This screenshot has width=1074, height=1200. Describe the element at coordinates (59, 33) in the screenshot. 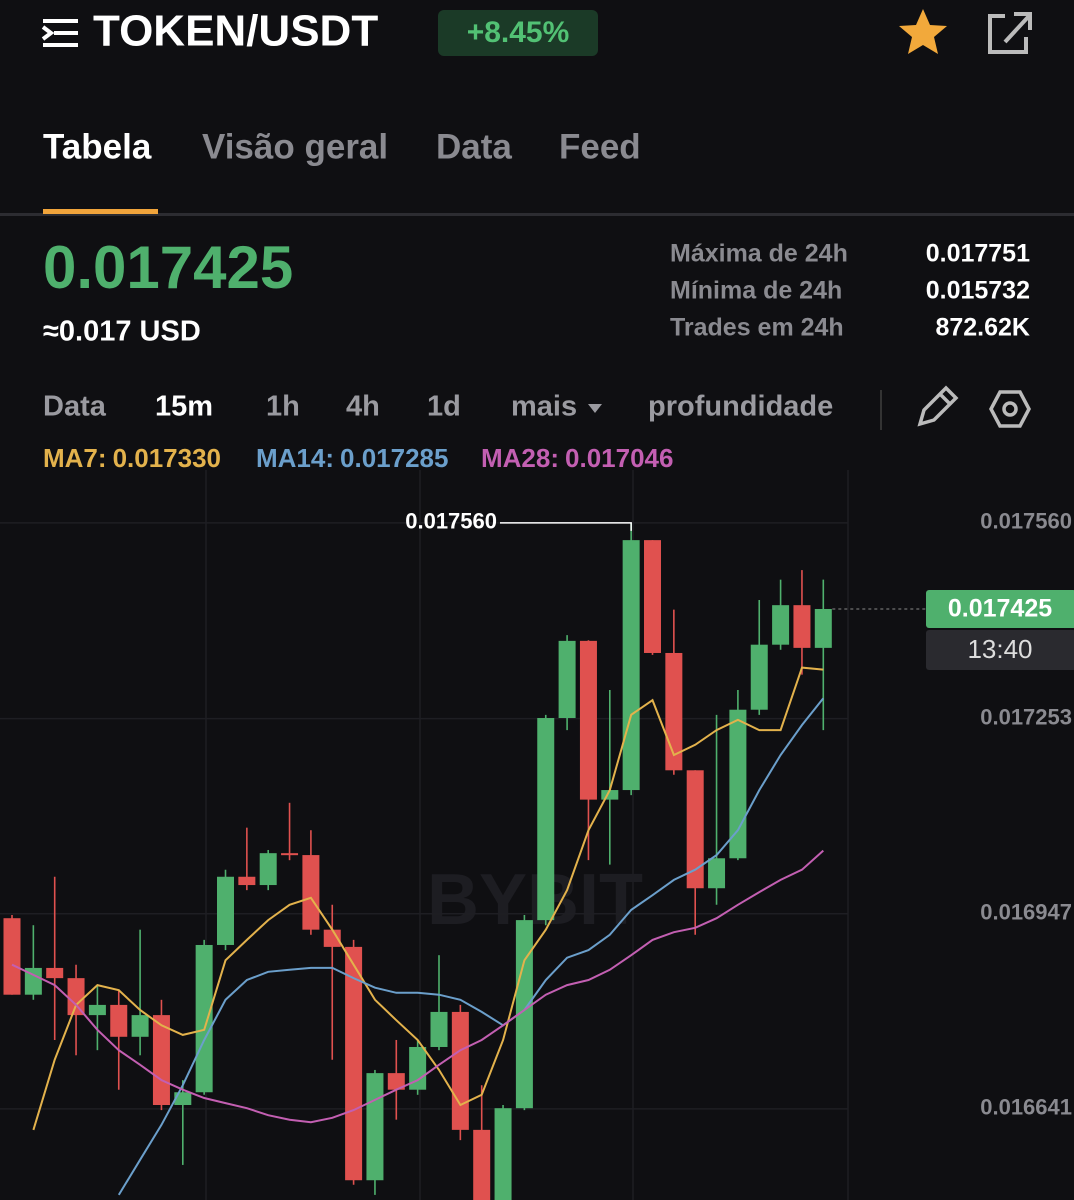

I see `menu-icon` at that location.